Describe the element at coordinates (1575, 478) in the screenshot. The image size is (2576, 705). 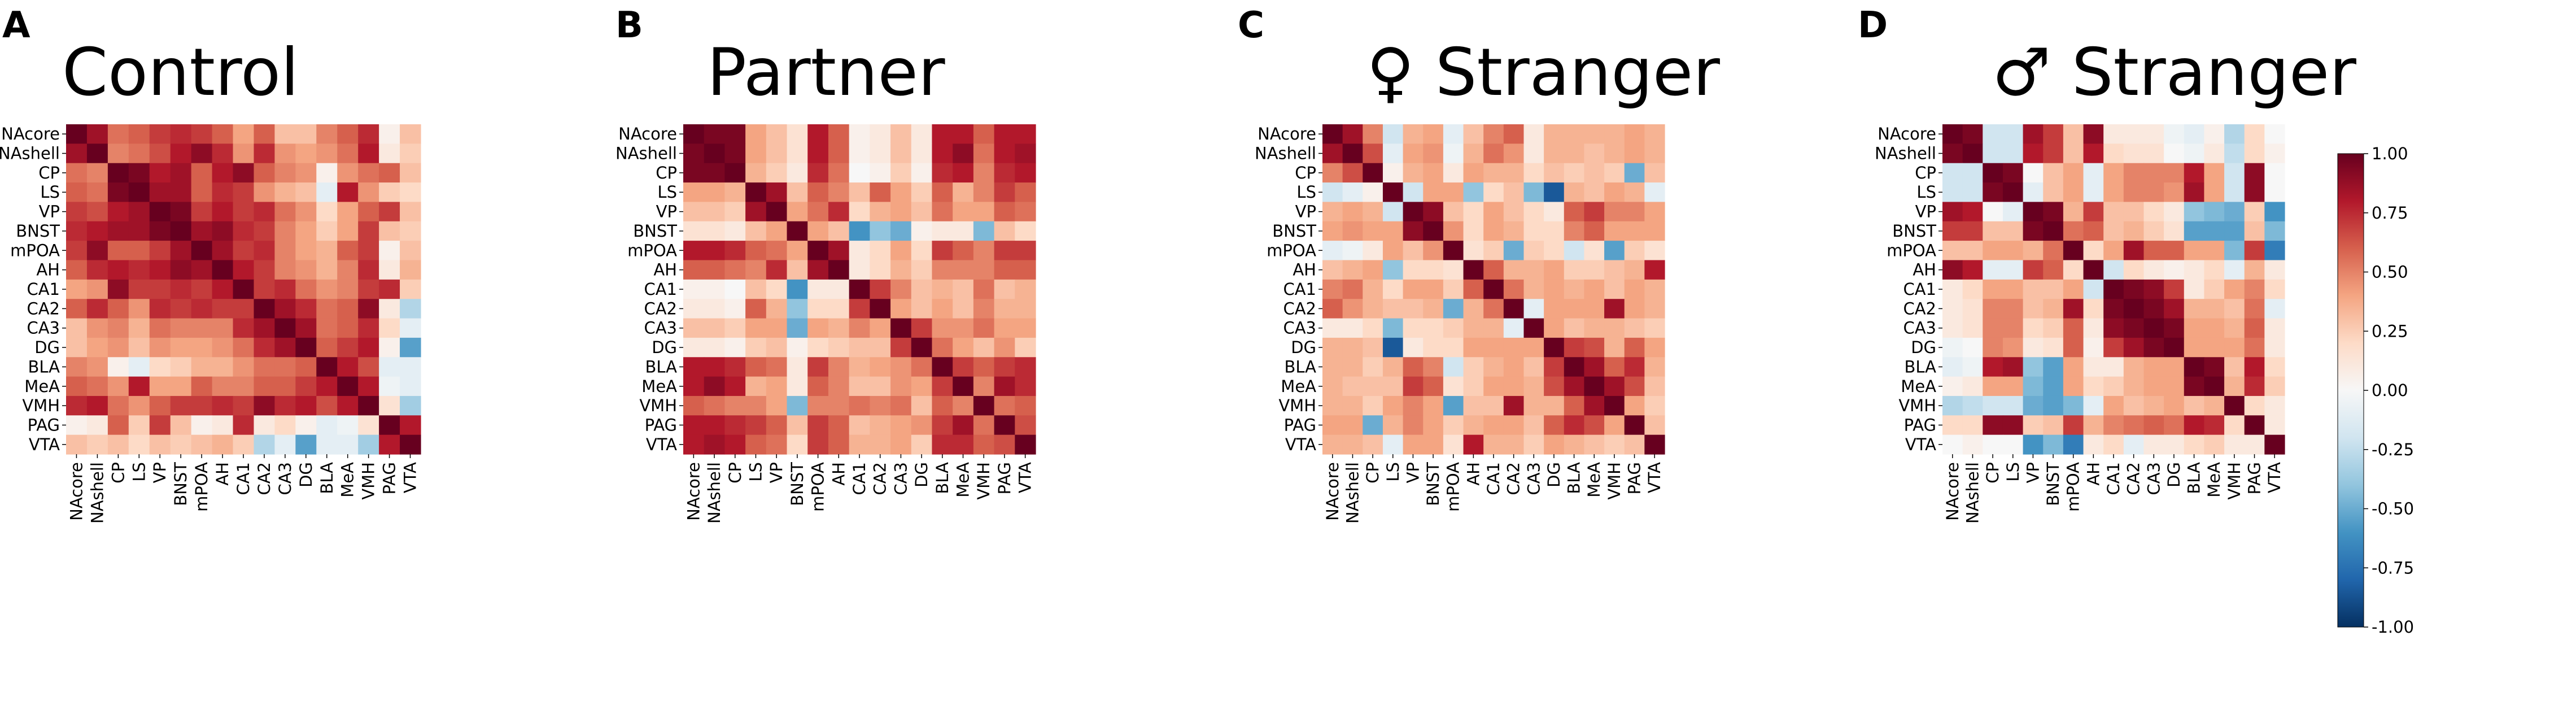
I see `column-label: BLA` at that location.